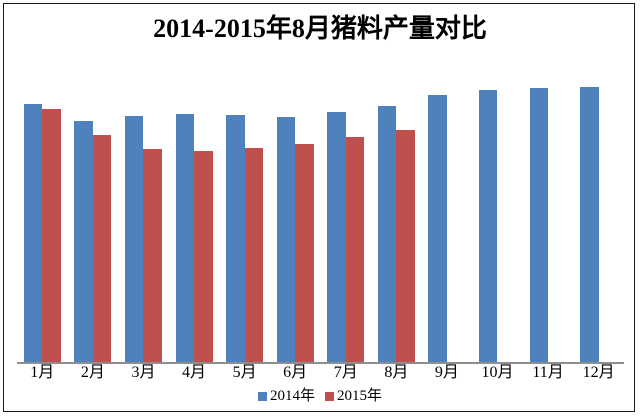 The image size is (640, 417). What do you see at coordinates (598, 372) in the screenshot?
I see `x-axis-label-12月: 12月` at bounding box center [598, 372].